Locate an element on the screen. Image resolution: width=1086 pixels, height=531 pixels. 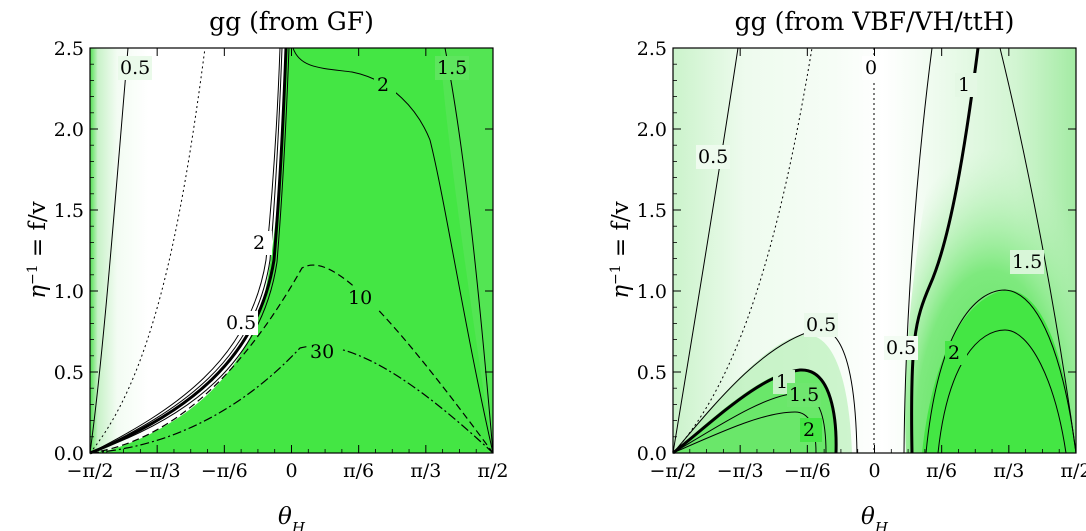
right-xtick-label: π/3 is located at coordinates (1008, 471).